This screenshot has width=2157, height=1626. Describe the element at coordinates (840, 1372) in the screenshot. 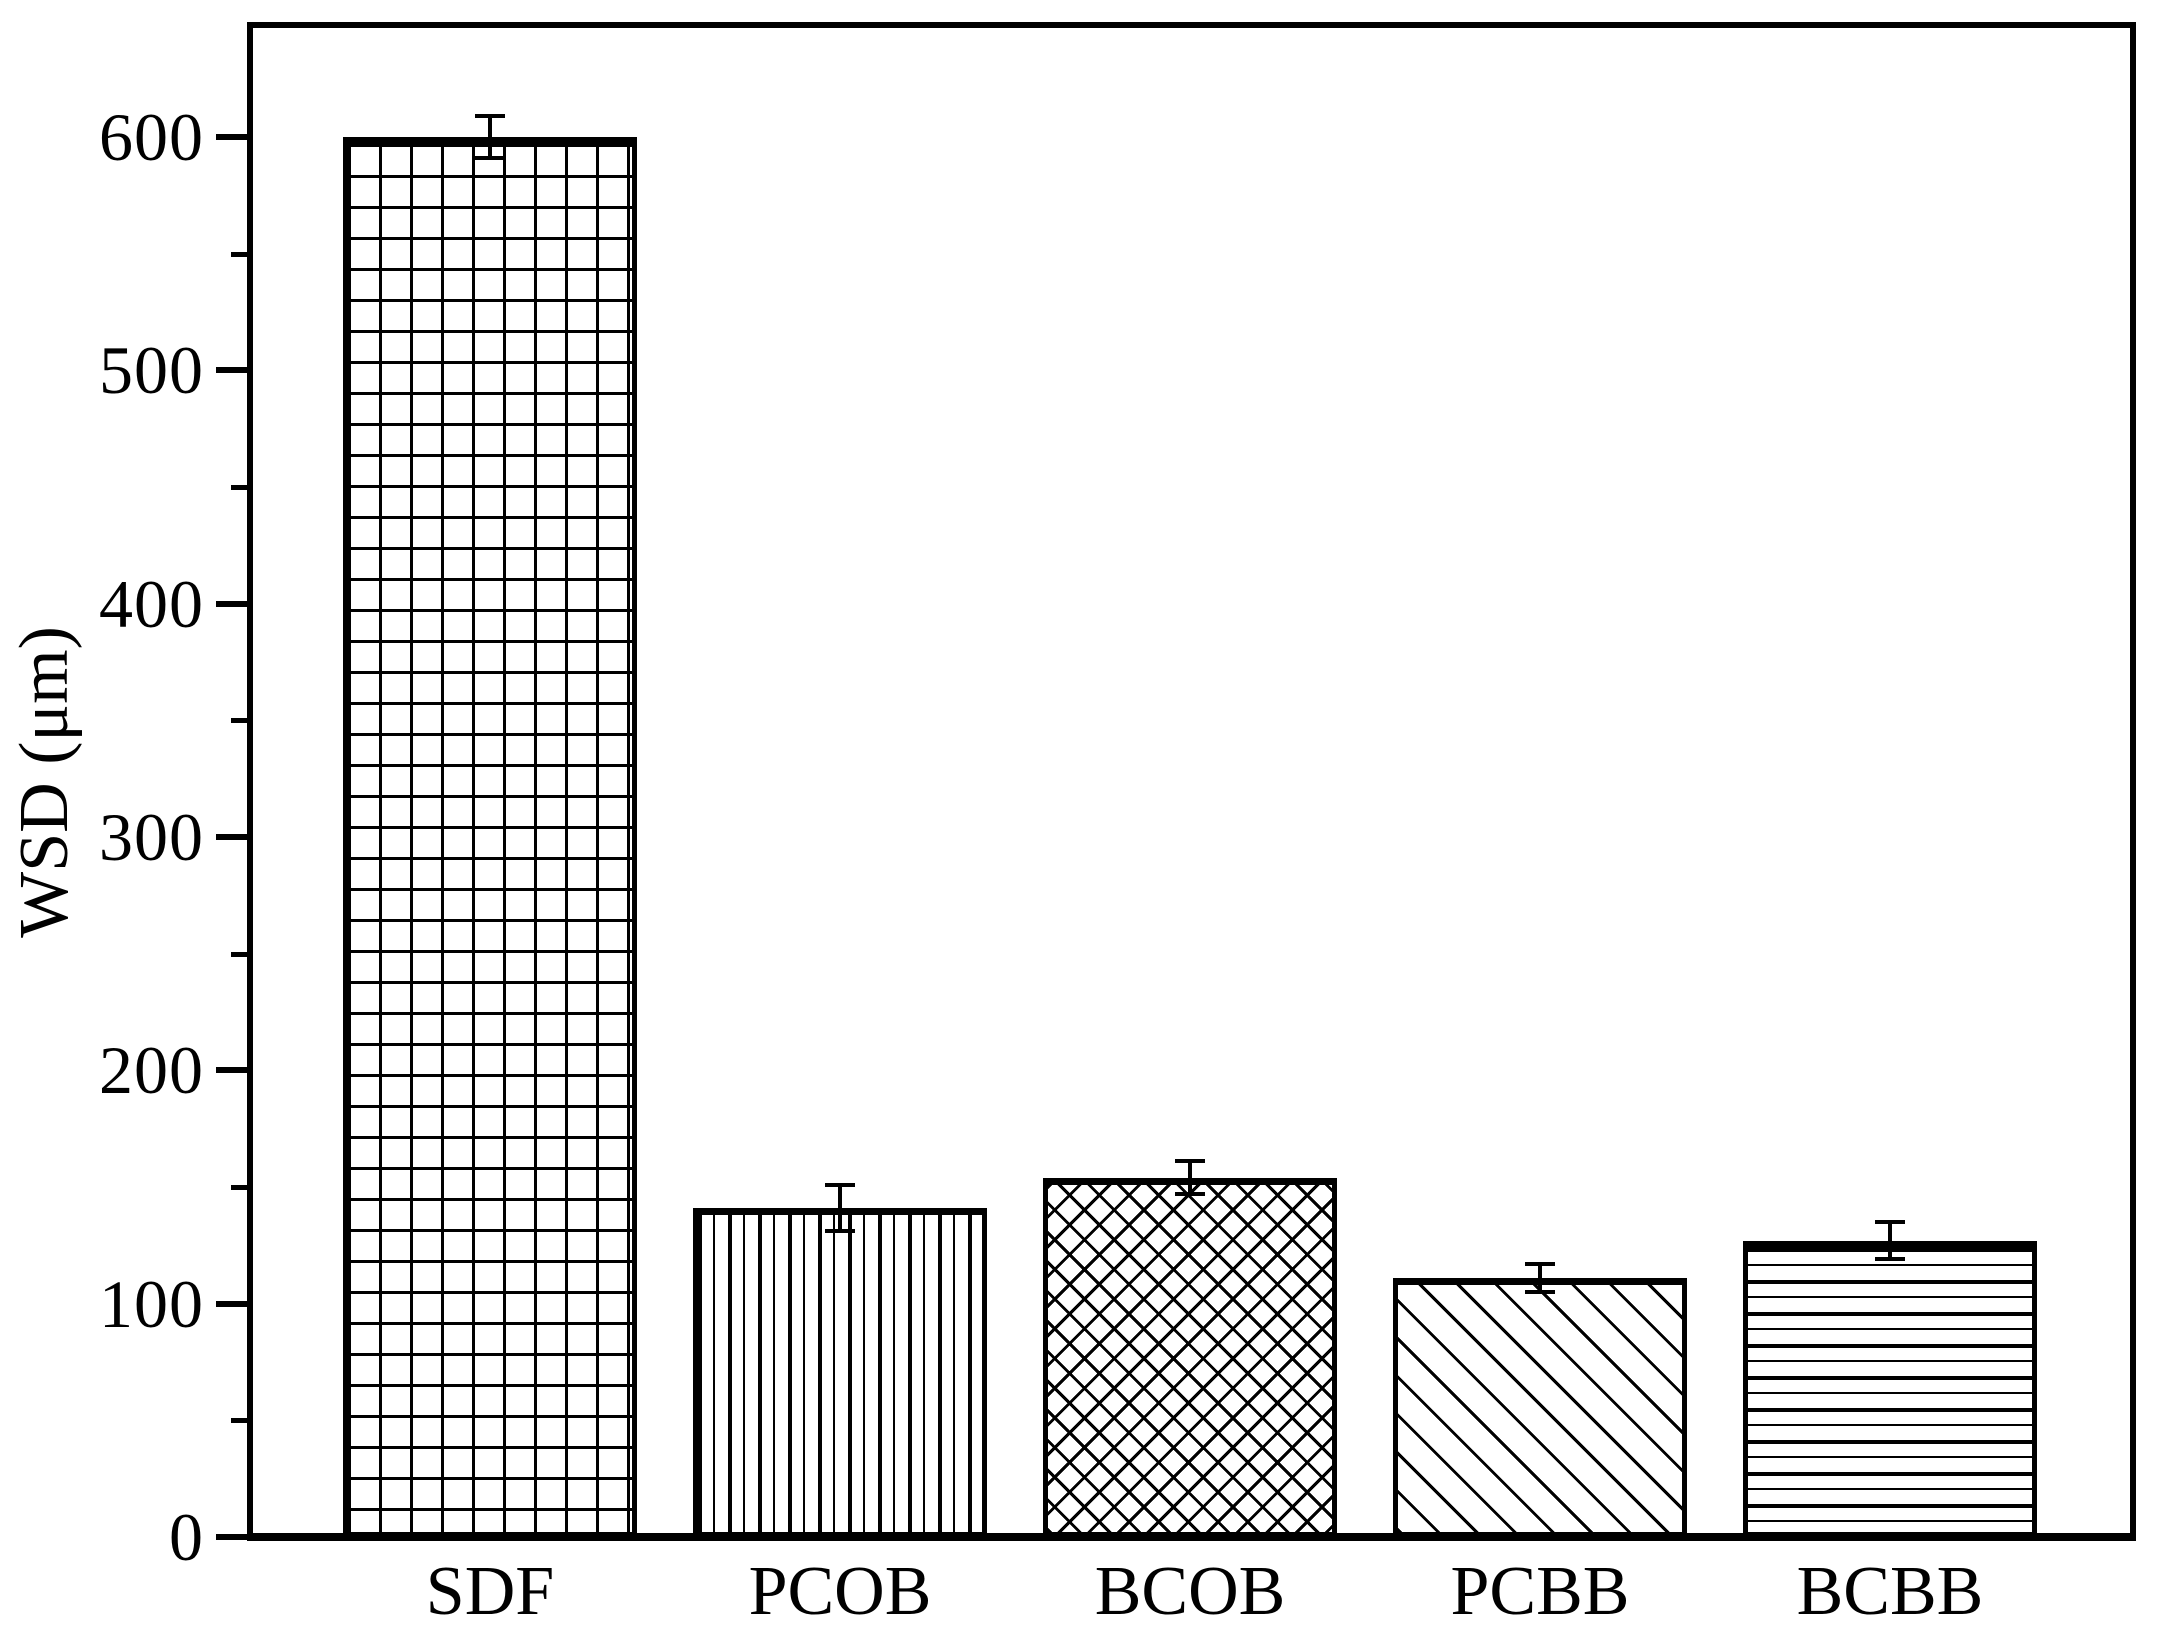

I see `bar-pcob` at that location.